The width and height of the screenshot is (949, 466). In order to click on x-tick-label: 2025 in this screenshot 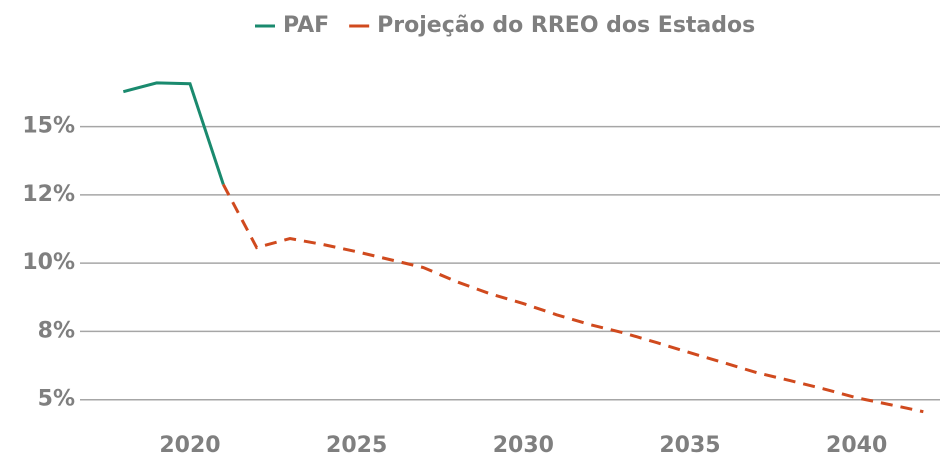, I will do `click(356, 445)`.